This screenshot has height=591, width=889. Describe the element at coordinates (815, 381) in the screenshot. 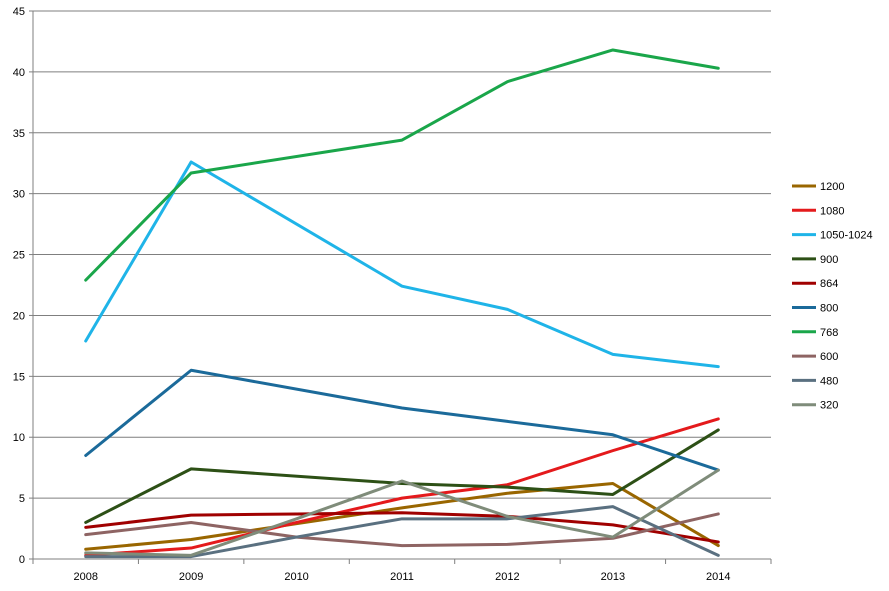

I see `legend-item: 480` at that location.